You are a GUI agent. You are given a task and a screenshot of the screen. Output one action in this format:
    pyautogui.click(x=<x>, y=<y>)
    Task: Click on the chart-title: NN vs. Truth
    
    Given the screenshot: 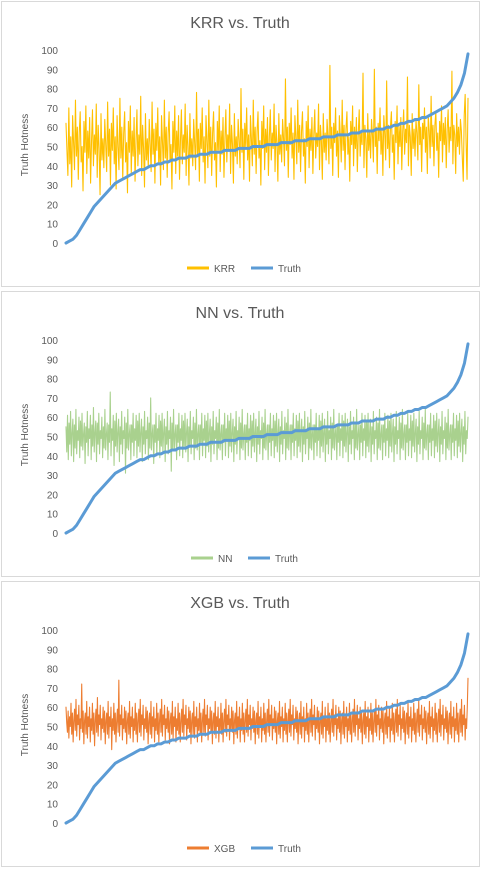 What is the action you would take?
    pyautogui.click(x=240, y=313)
    